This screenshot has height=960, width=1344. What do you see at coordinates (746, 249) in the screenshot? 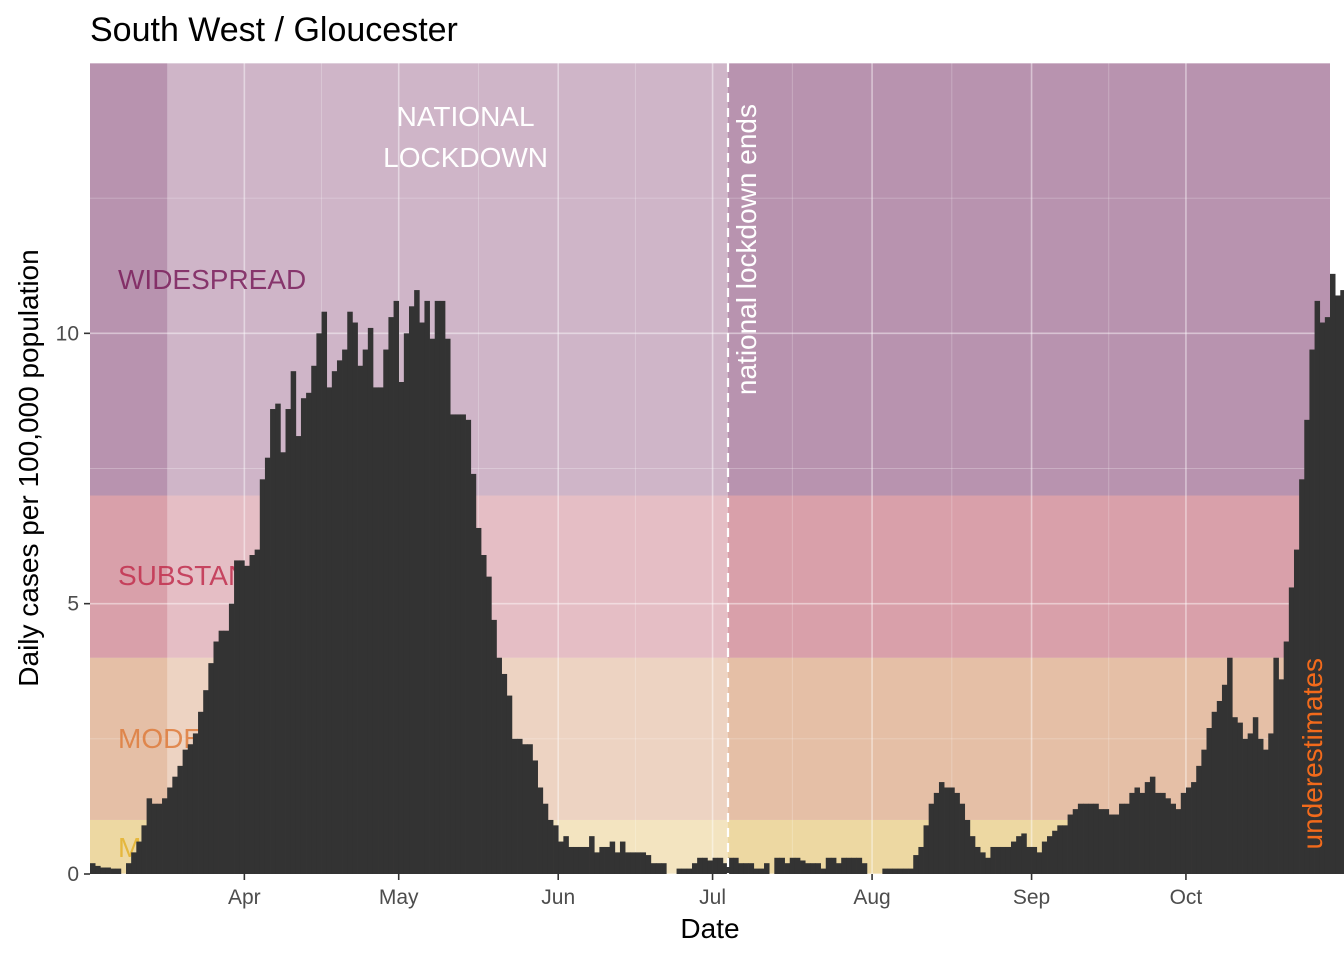
I see `lockdown-end-label: national lockdown ends` at bounding box center [746, 249].